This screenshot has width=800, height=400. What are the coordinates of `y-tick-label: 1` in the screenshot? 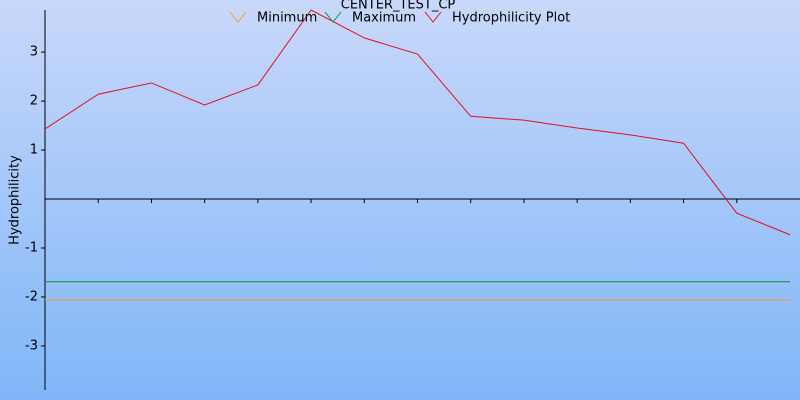 It's located at (34, 150).